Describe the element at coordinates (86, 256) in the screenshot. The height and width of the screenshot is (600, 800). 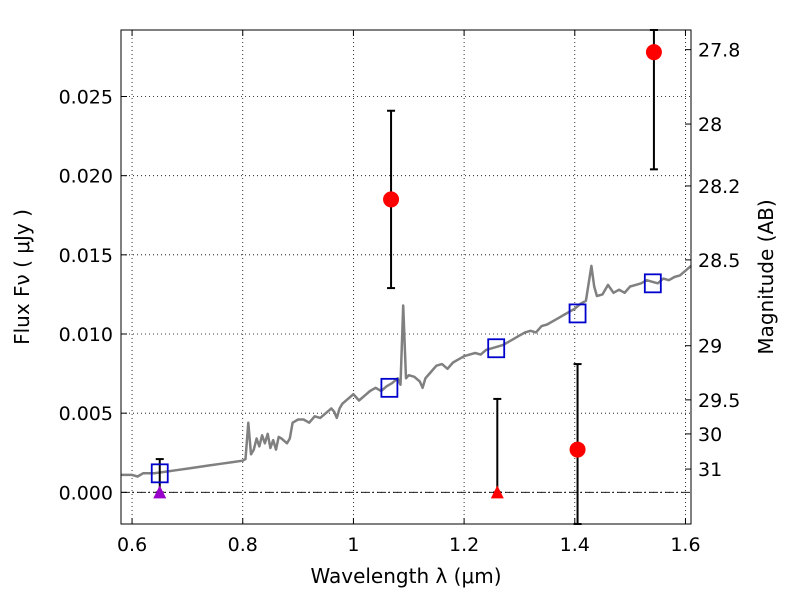
I see `y-tick-label: 0.015` at that location.